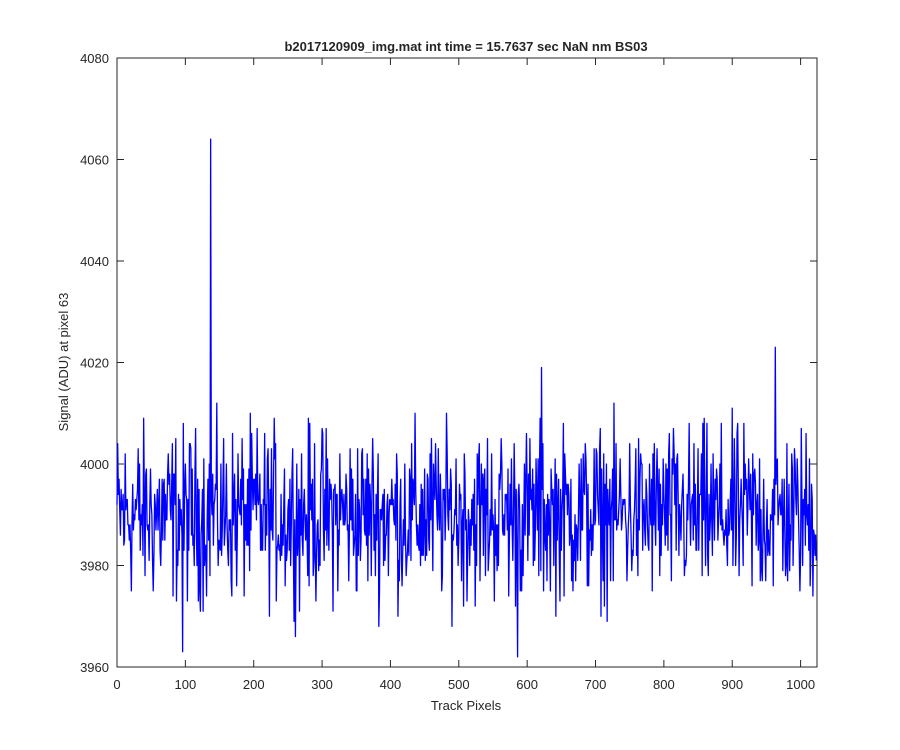 This screenshot has width=900, height=750. I want to click on x-tick-label: 900, so click(732, 684).